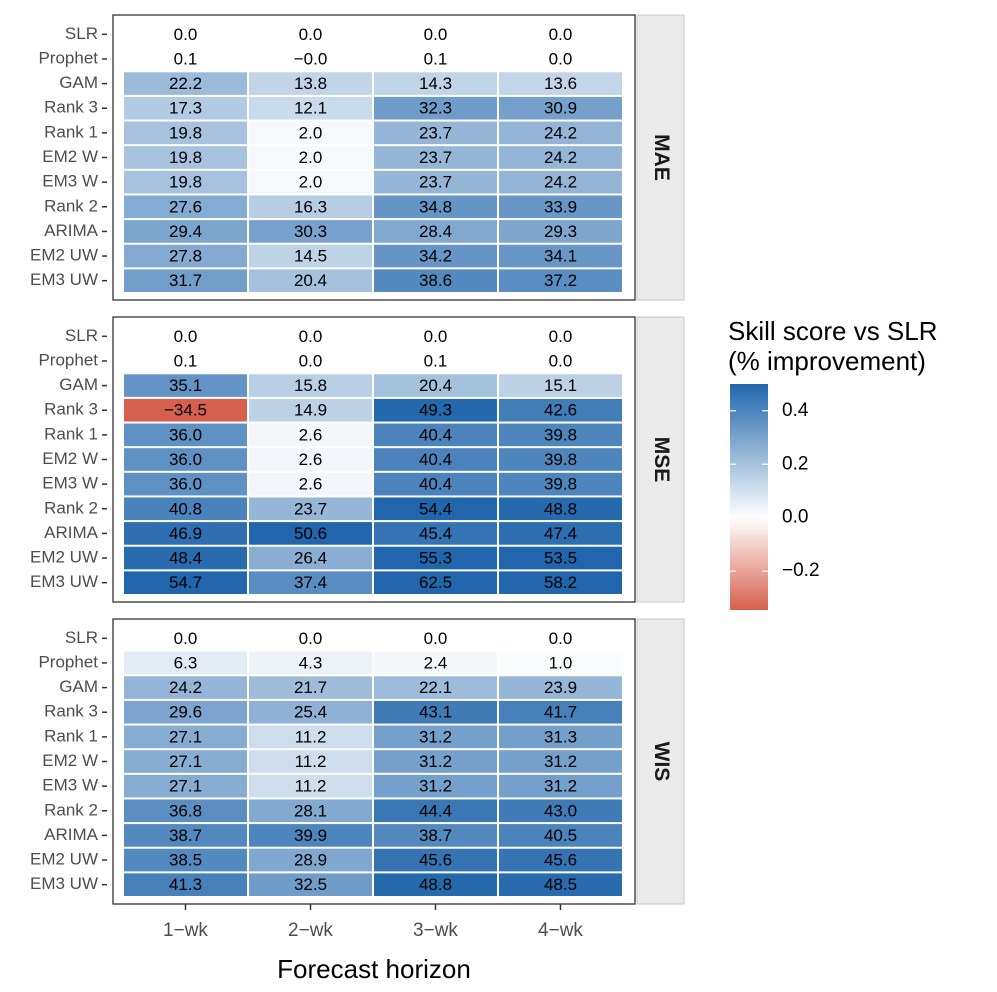 The width and height of the screenshot is (997, 992). I want to click on row-label: EM2 W, so click(70, 760).